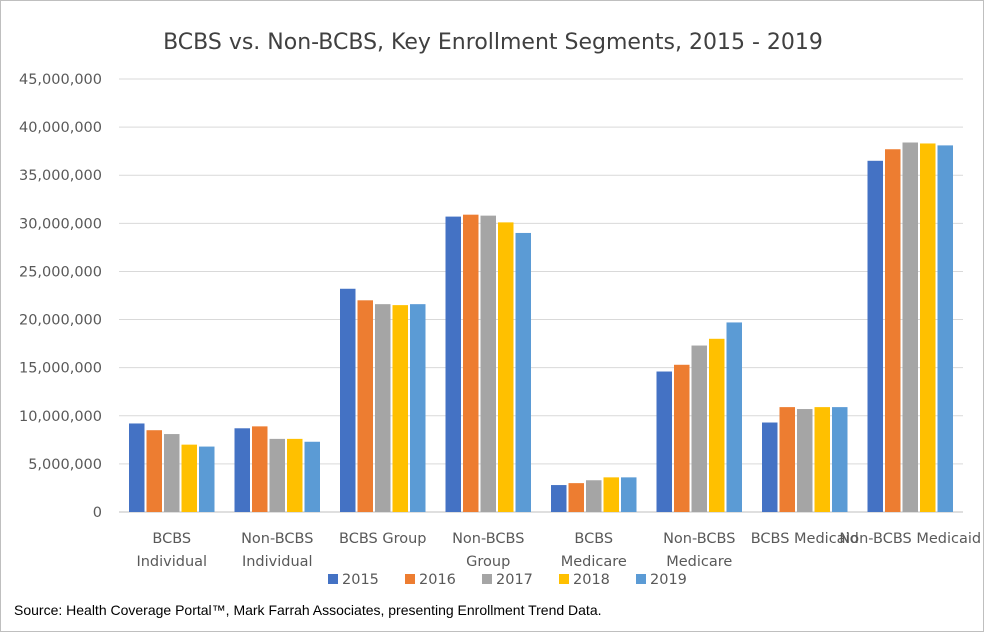 This screenshot has height=632, width=984. What do you see at coordinates (488, 562) in the screenshot?
I see `x-category-label: Group` at bounding box center [488, 562].